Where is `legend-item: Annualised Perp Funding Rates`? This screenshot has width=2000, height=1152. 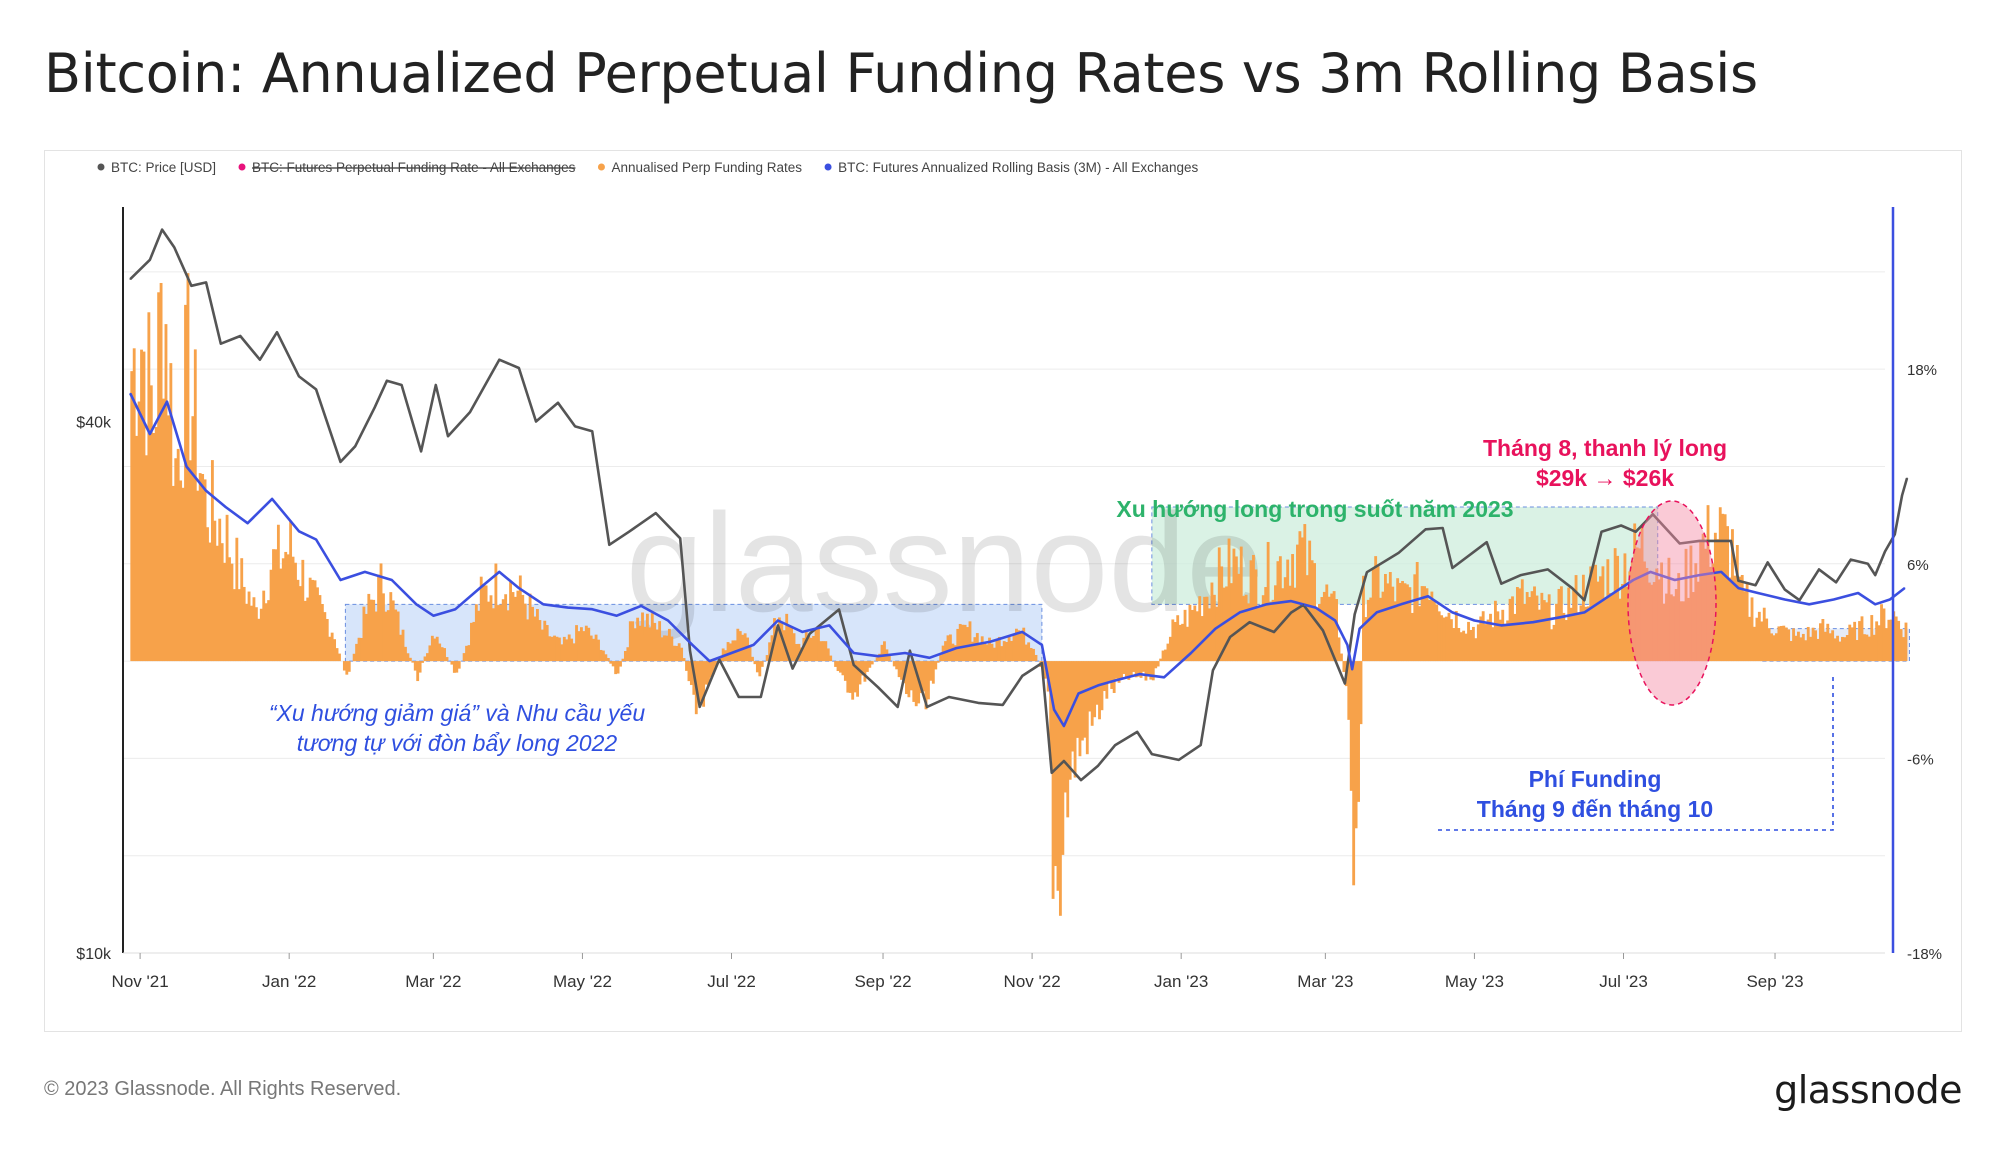
legend-item: Annualised Perp Funding Rates is located at coordinates (706, 167).